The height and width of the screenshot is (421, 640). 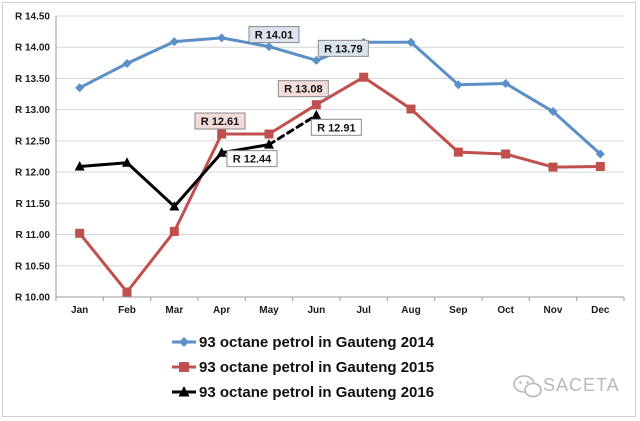 I want to click on callout-label: R 14.01, so click(x=274, y=36).